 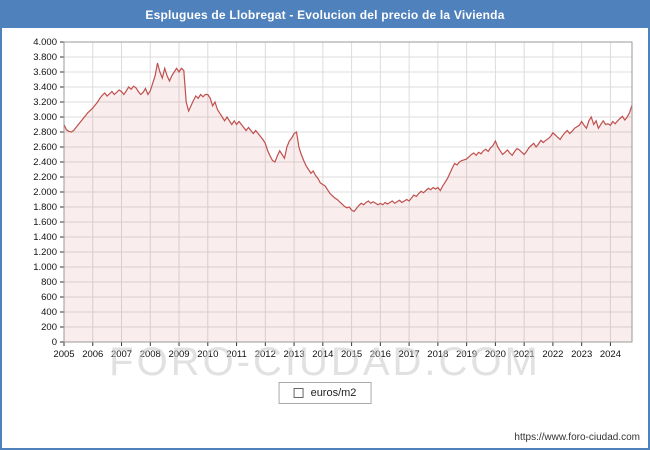 I want to click on svg-text: 1.400, so click(x=45, y=237).